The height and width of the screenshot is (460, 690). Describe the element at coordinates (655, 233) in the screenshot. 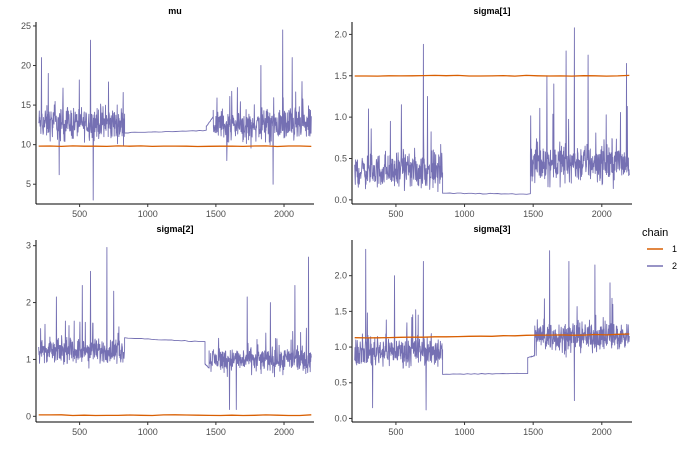

I see `legend-title: chain` at that location.